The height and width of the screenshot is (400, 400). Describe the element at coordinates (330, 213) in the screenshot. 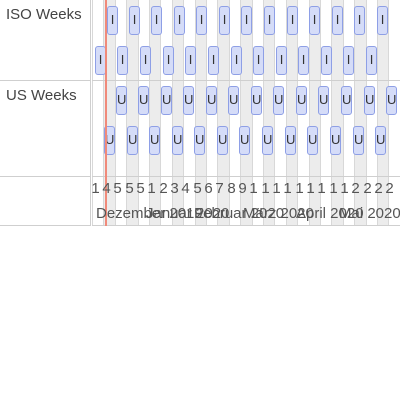

I see `axis-month-label: April 2020` at that location.